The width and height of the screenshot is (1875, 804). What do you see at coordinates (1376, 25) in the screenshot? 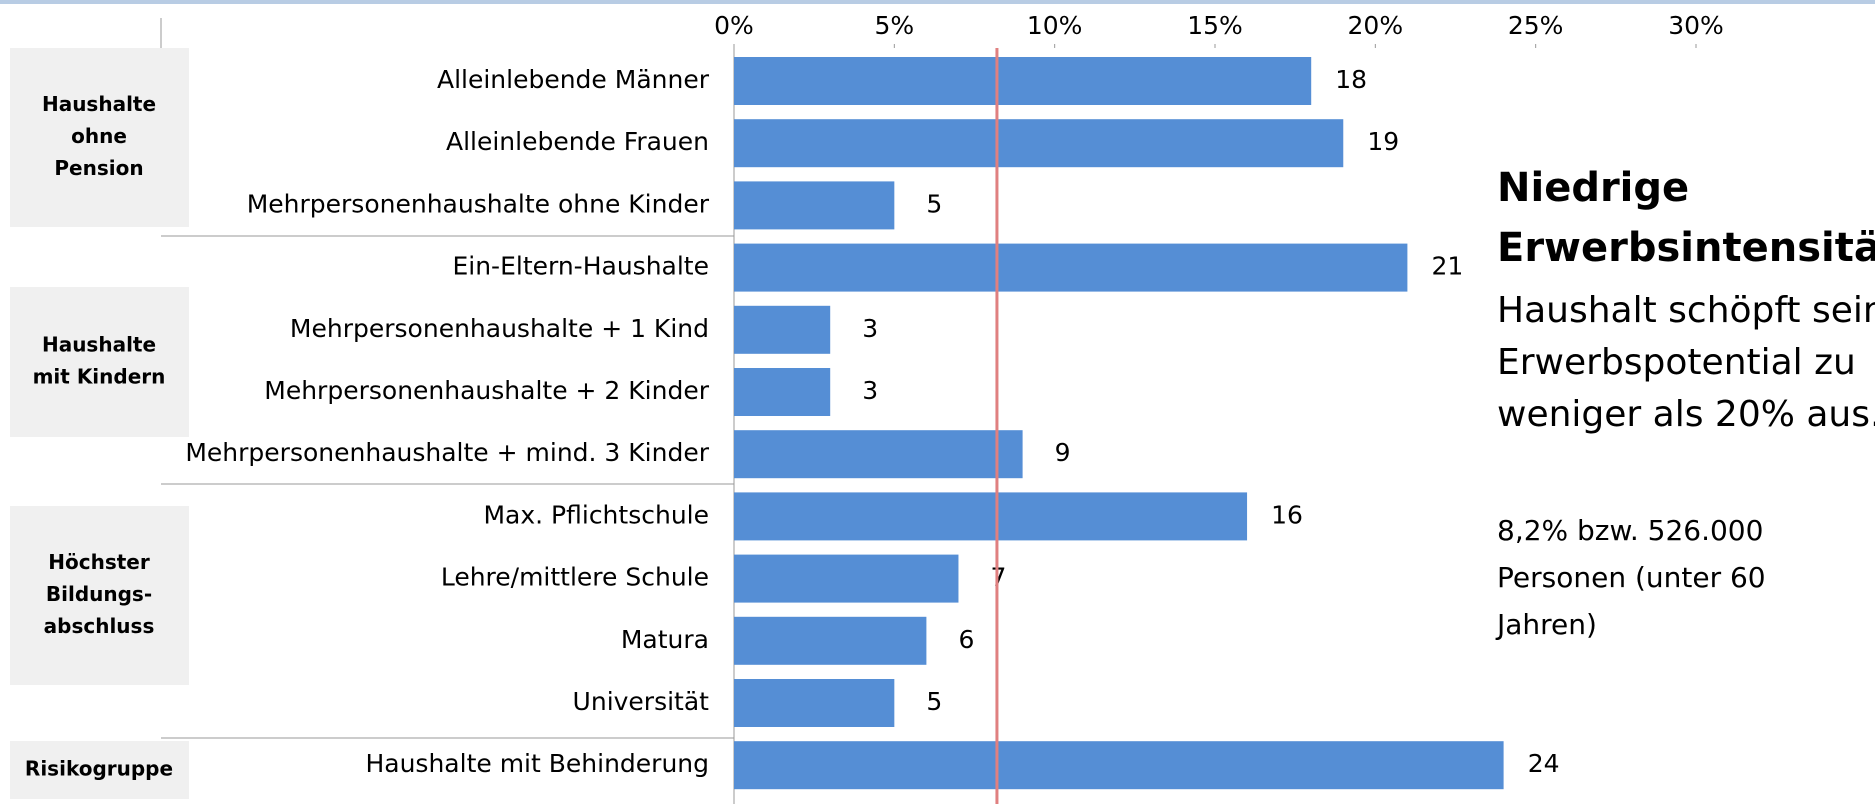
I see `x-tick-label: 20%` at bounding box center [1376, 25].